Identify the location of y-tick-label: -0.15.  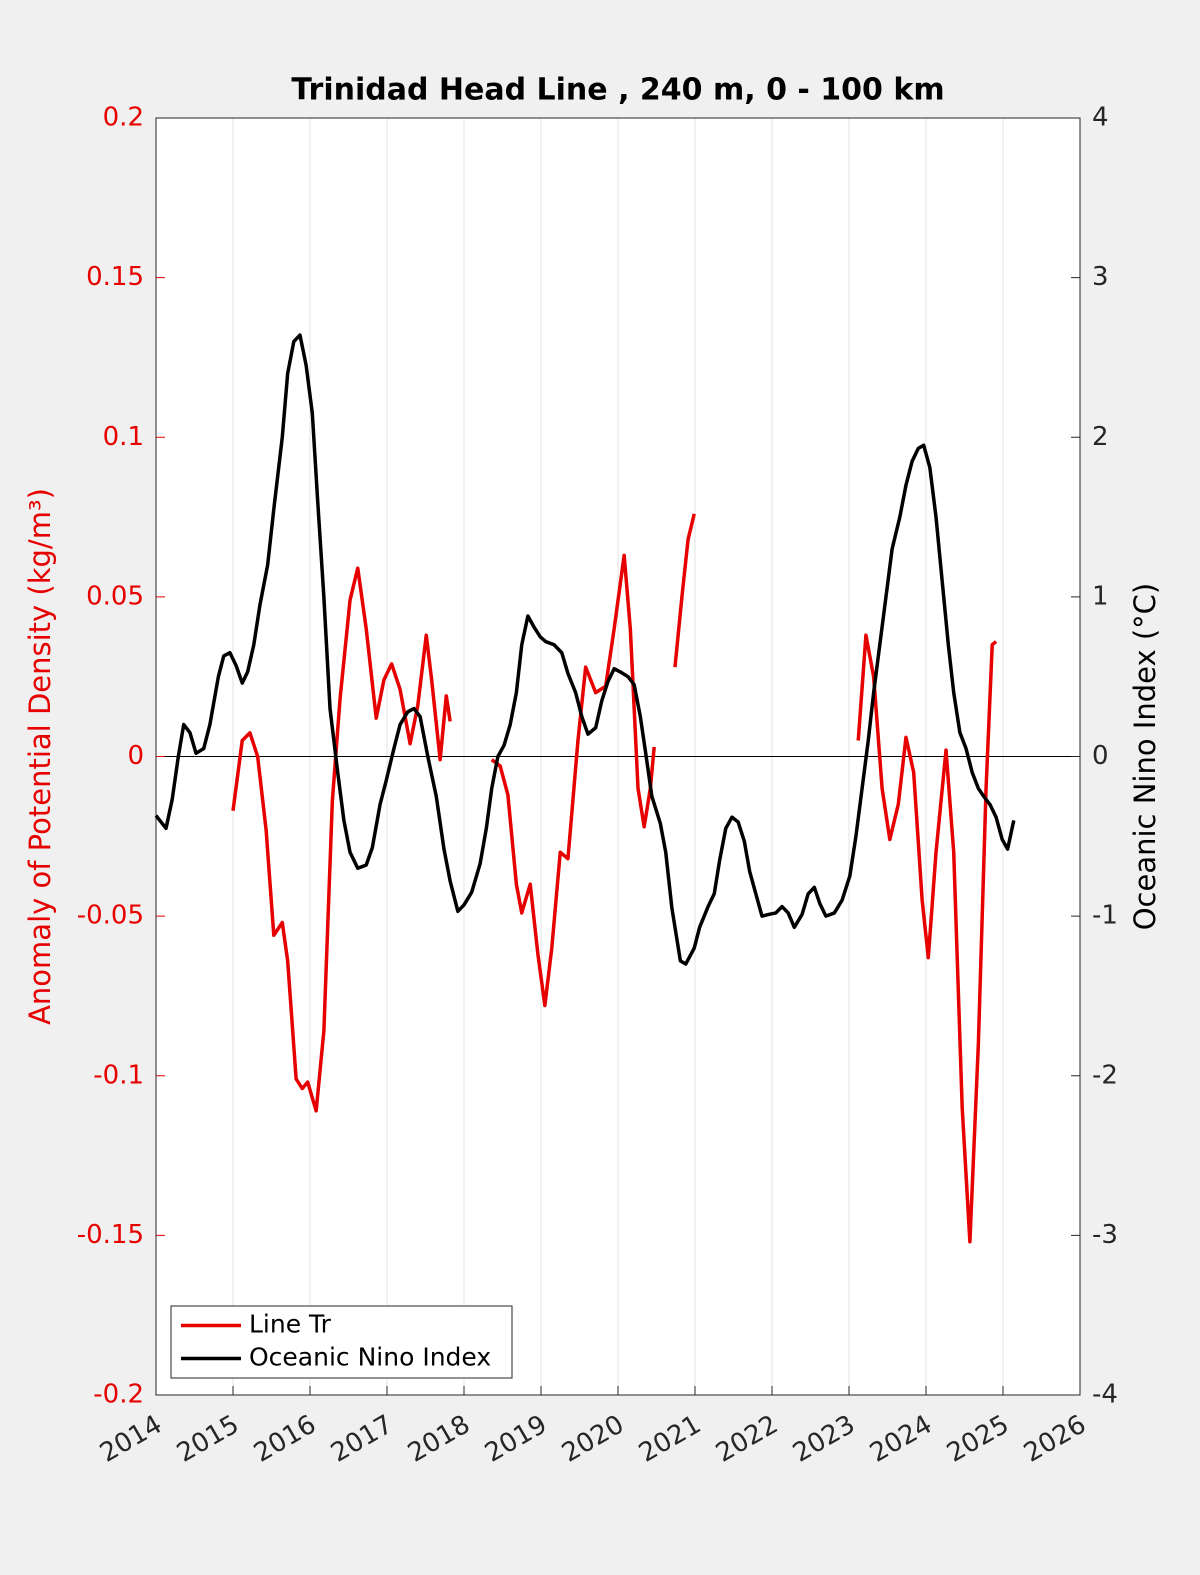
(110, 1235).